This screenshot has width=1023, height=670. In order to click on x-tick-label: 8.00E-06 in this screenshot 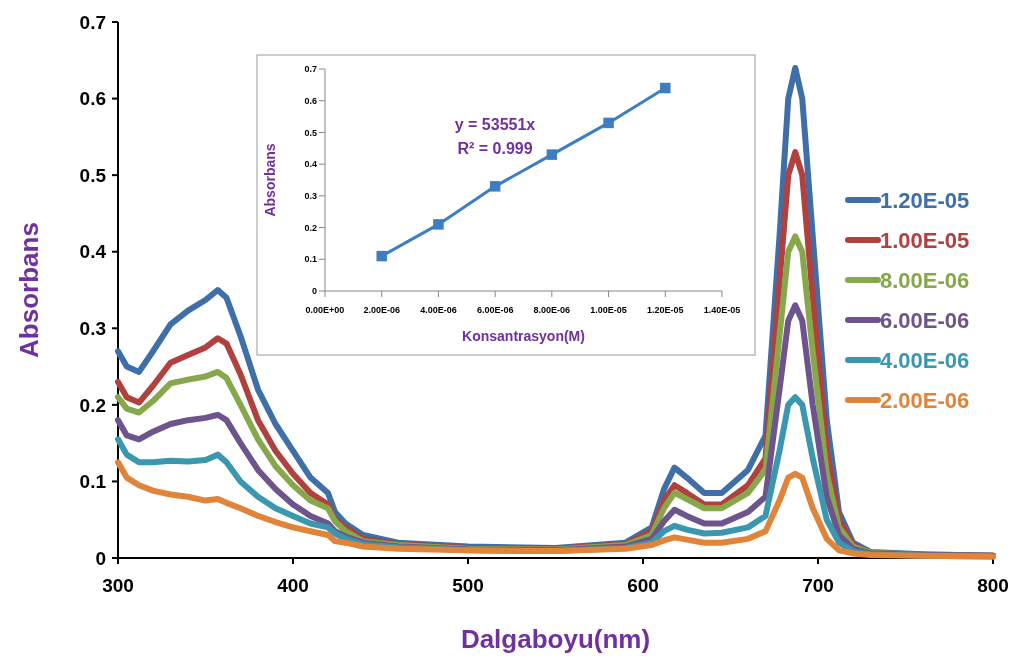, I will do `click(552, 310)`.